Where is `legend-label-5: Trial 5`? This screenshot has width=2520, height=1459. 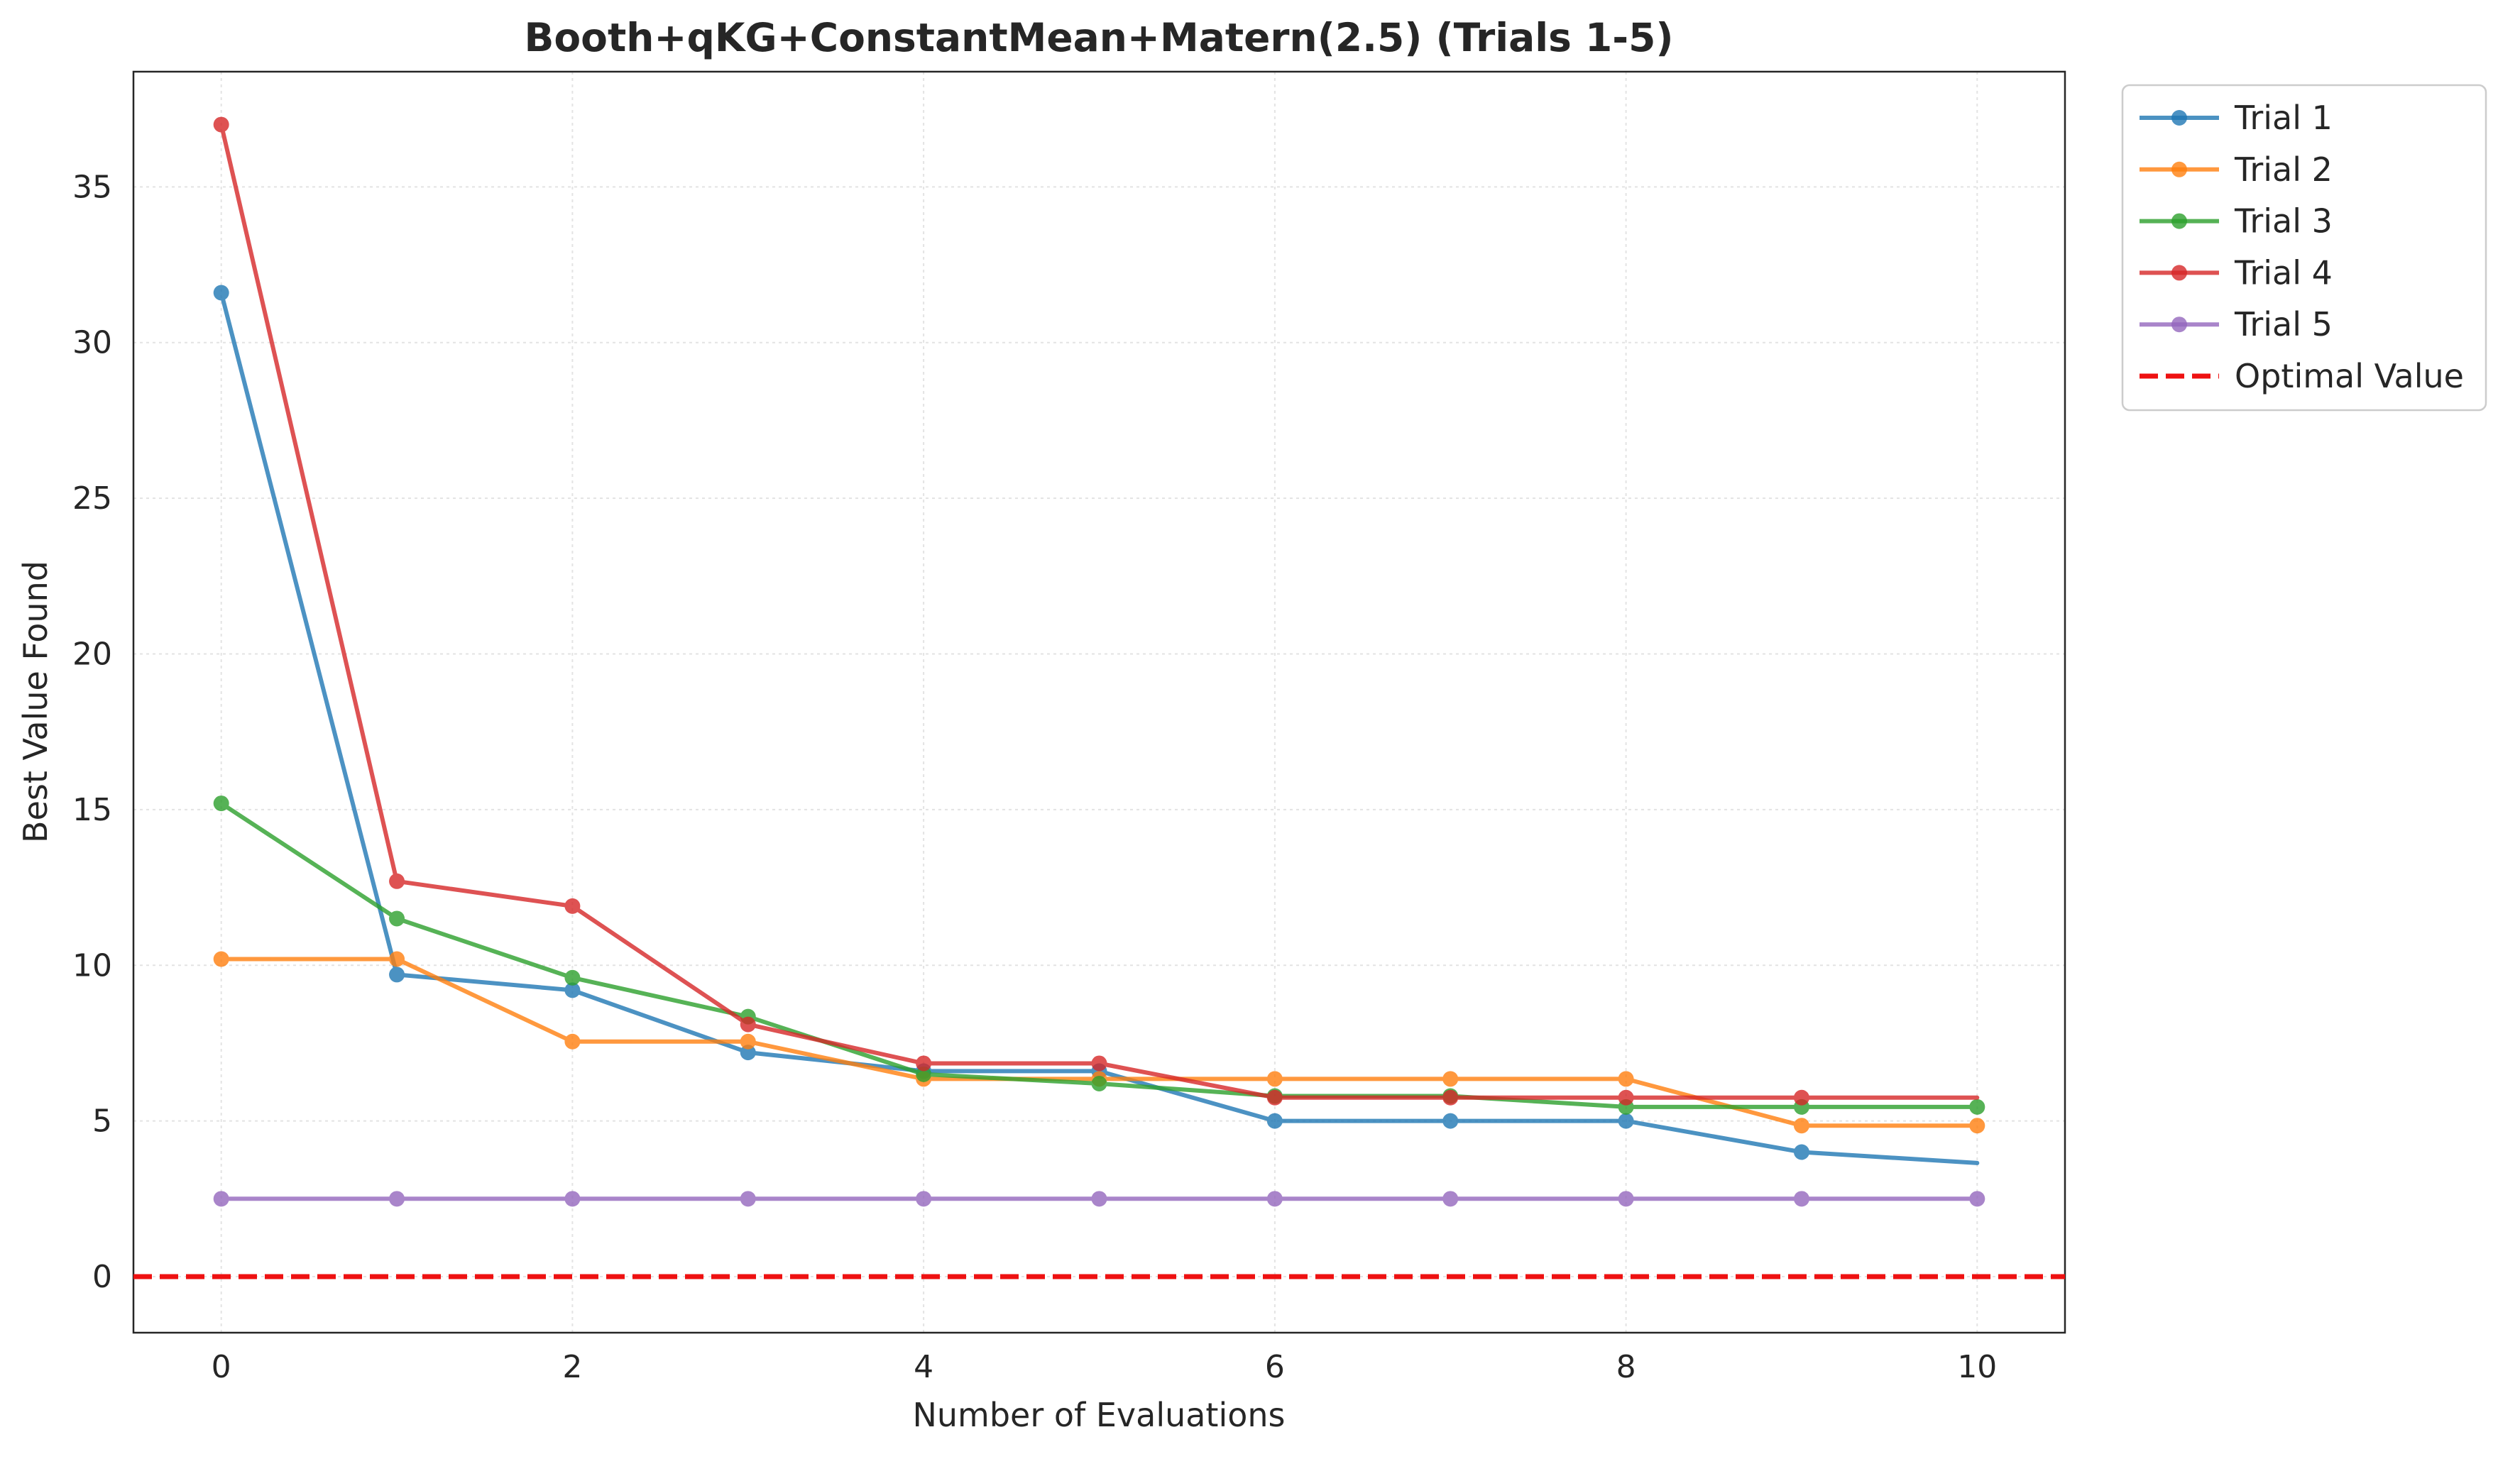
legend-label-5: Trial 5 is located at coordinates (2284, 324).